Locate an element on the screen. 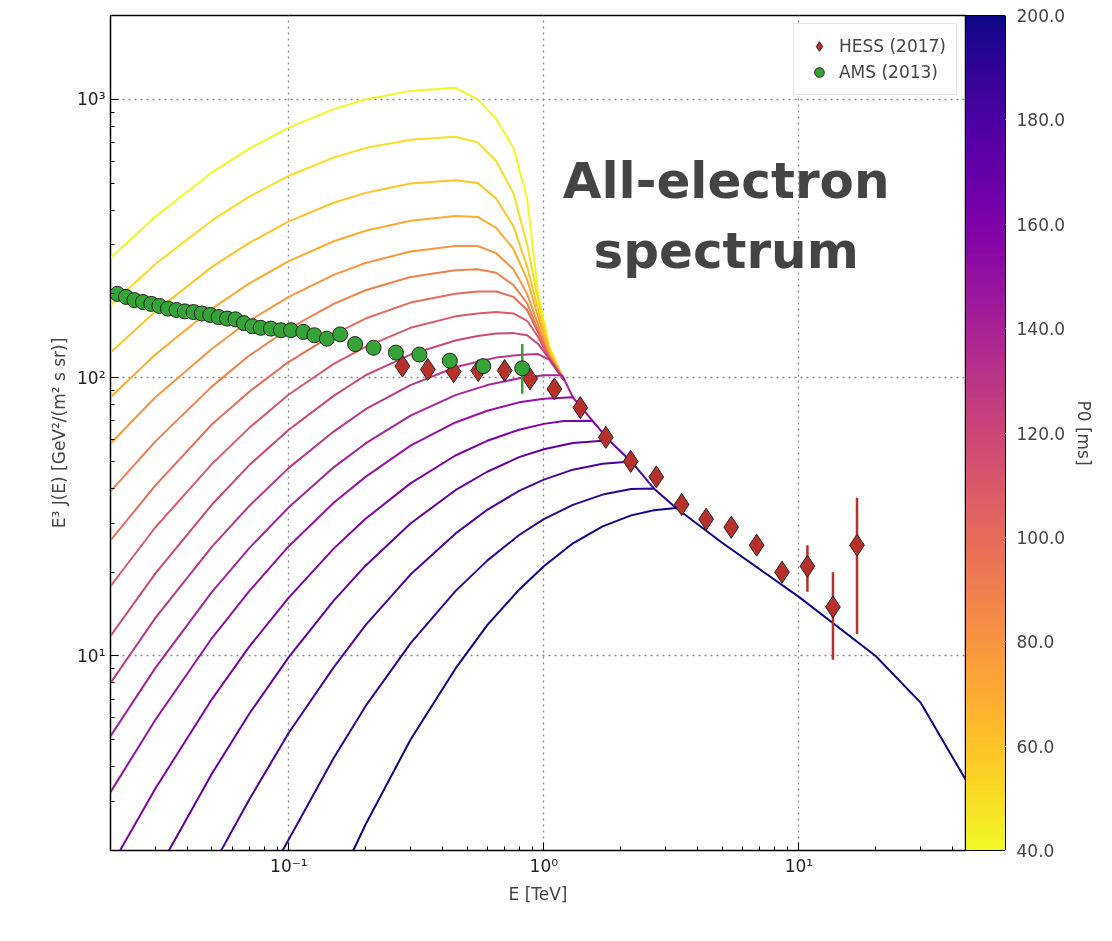 The width and height of the screenshot is (1112, 941). annotation: All-electron spectrum is located at coordinates (726, 216).